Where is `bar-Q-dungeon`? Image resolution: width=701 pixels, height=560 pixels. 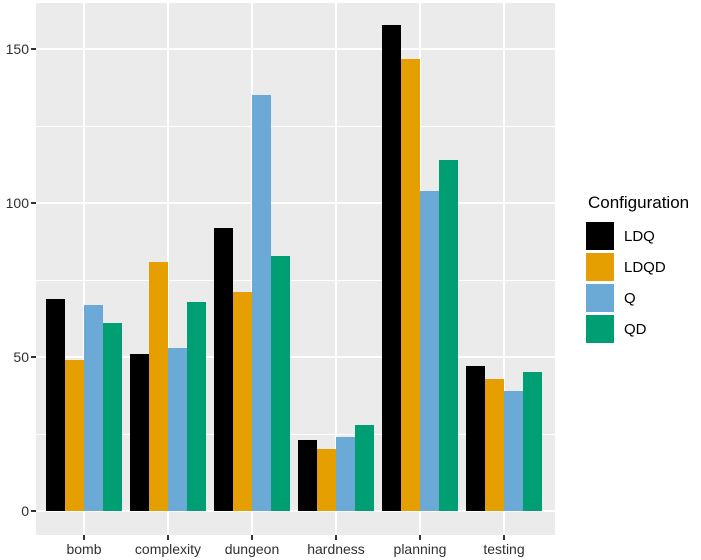
bar-Q-dungeon is located at coordinates (261, 303).